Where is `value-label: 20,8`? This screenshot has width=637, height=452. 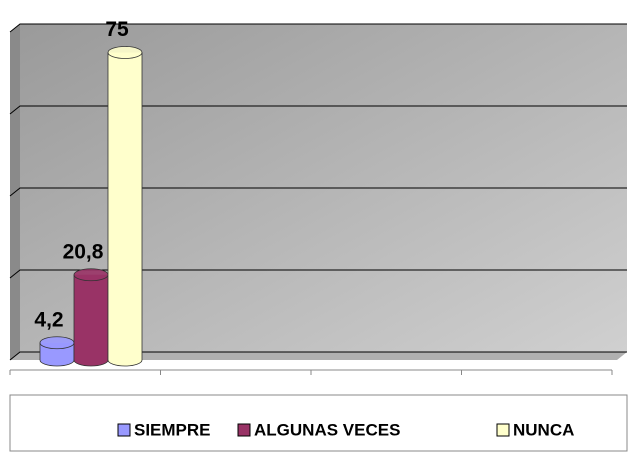
value-label: 20,8 is located at coordinates (83, 251).